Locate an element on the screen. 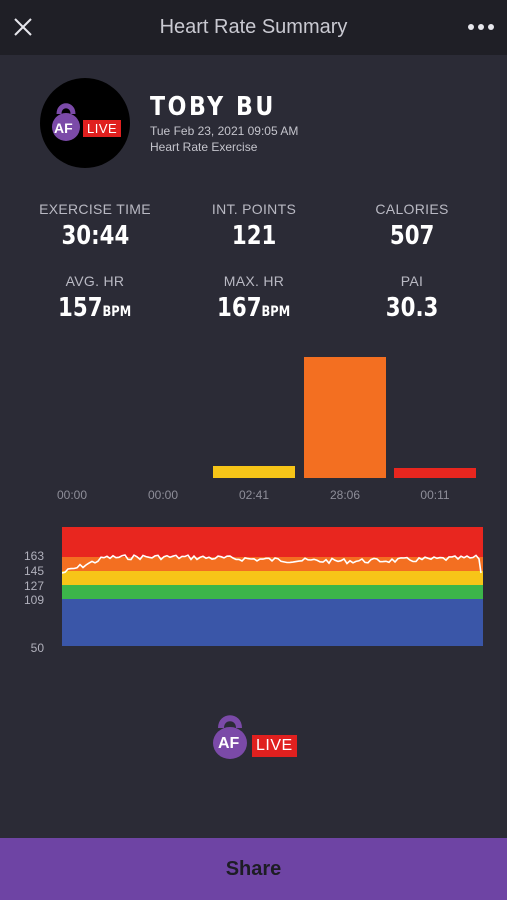 Image resolution: width=507 pixels, height=900 pixels. stat-label: INT. POINTS is located at coordinates (254, 209).